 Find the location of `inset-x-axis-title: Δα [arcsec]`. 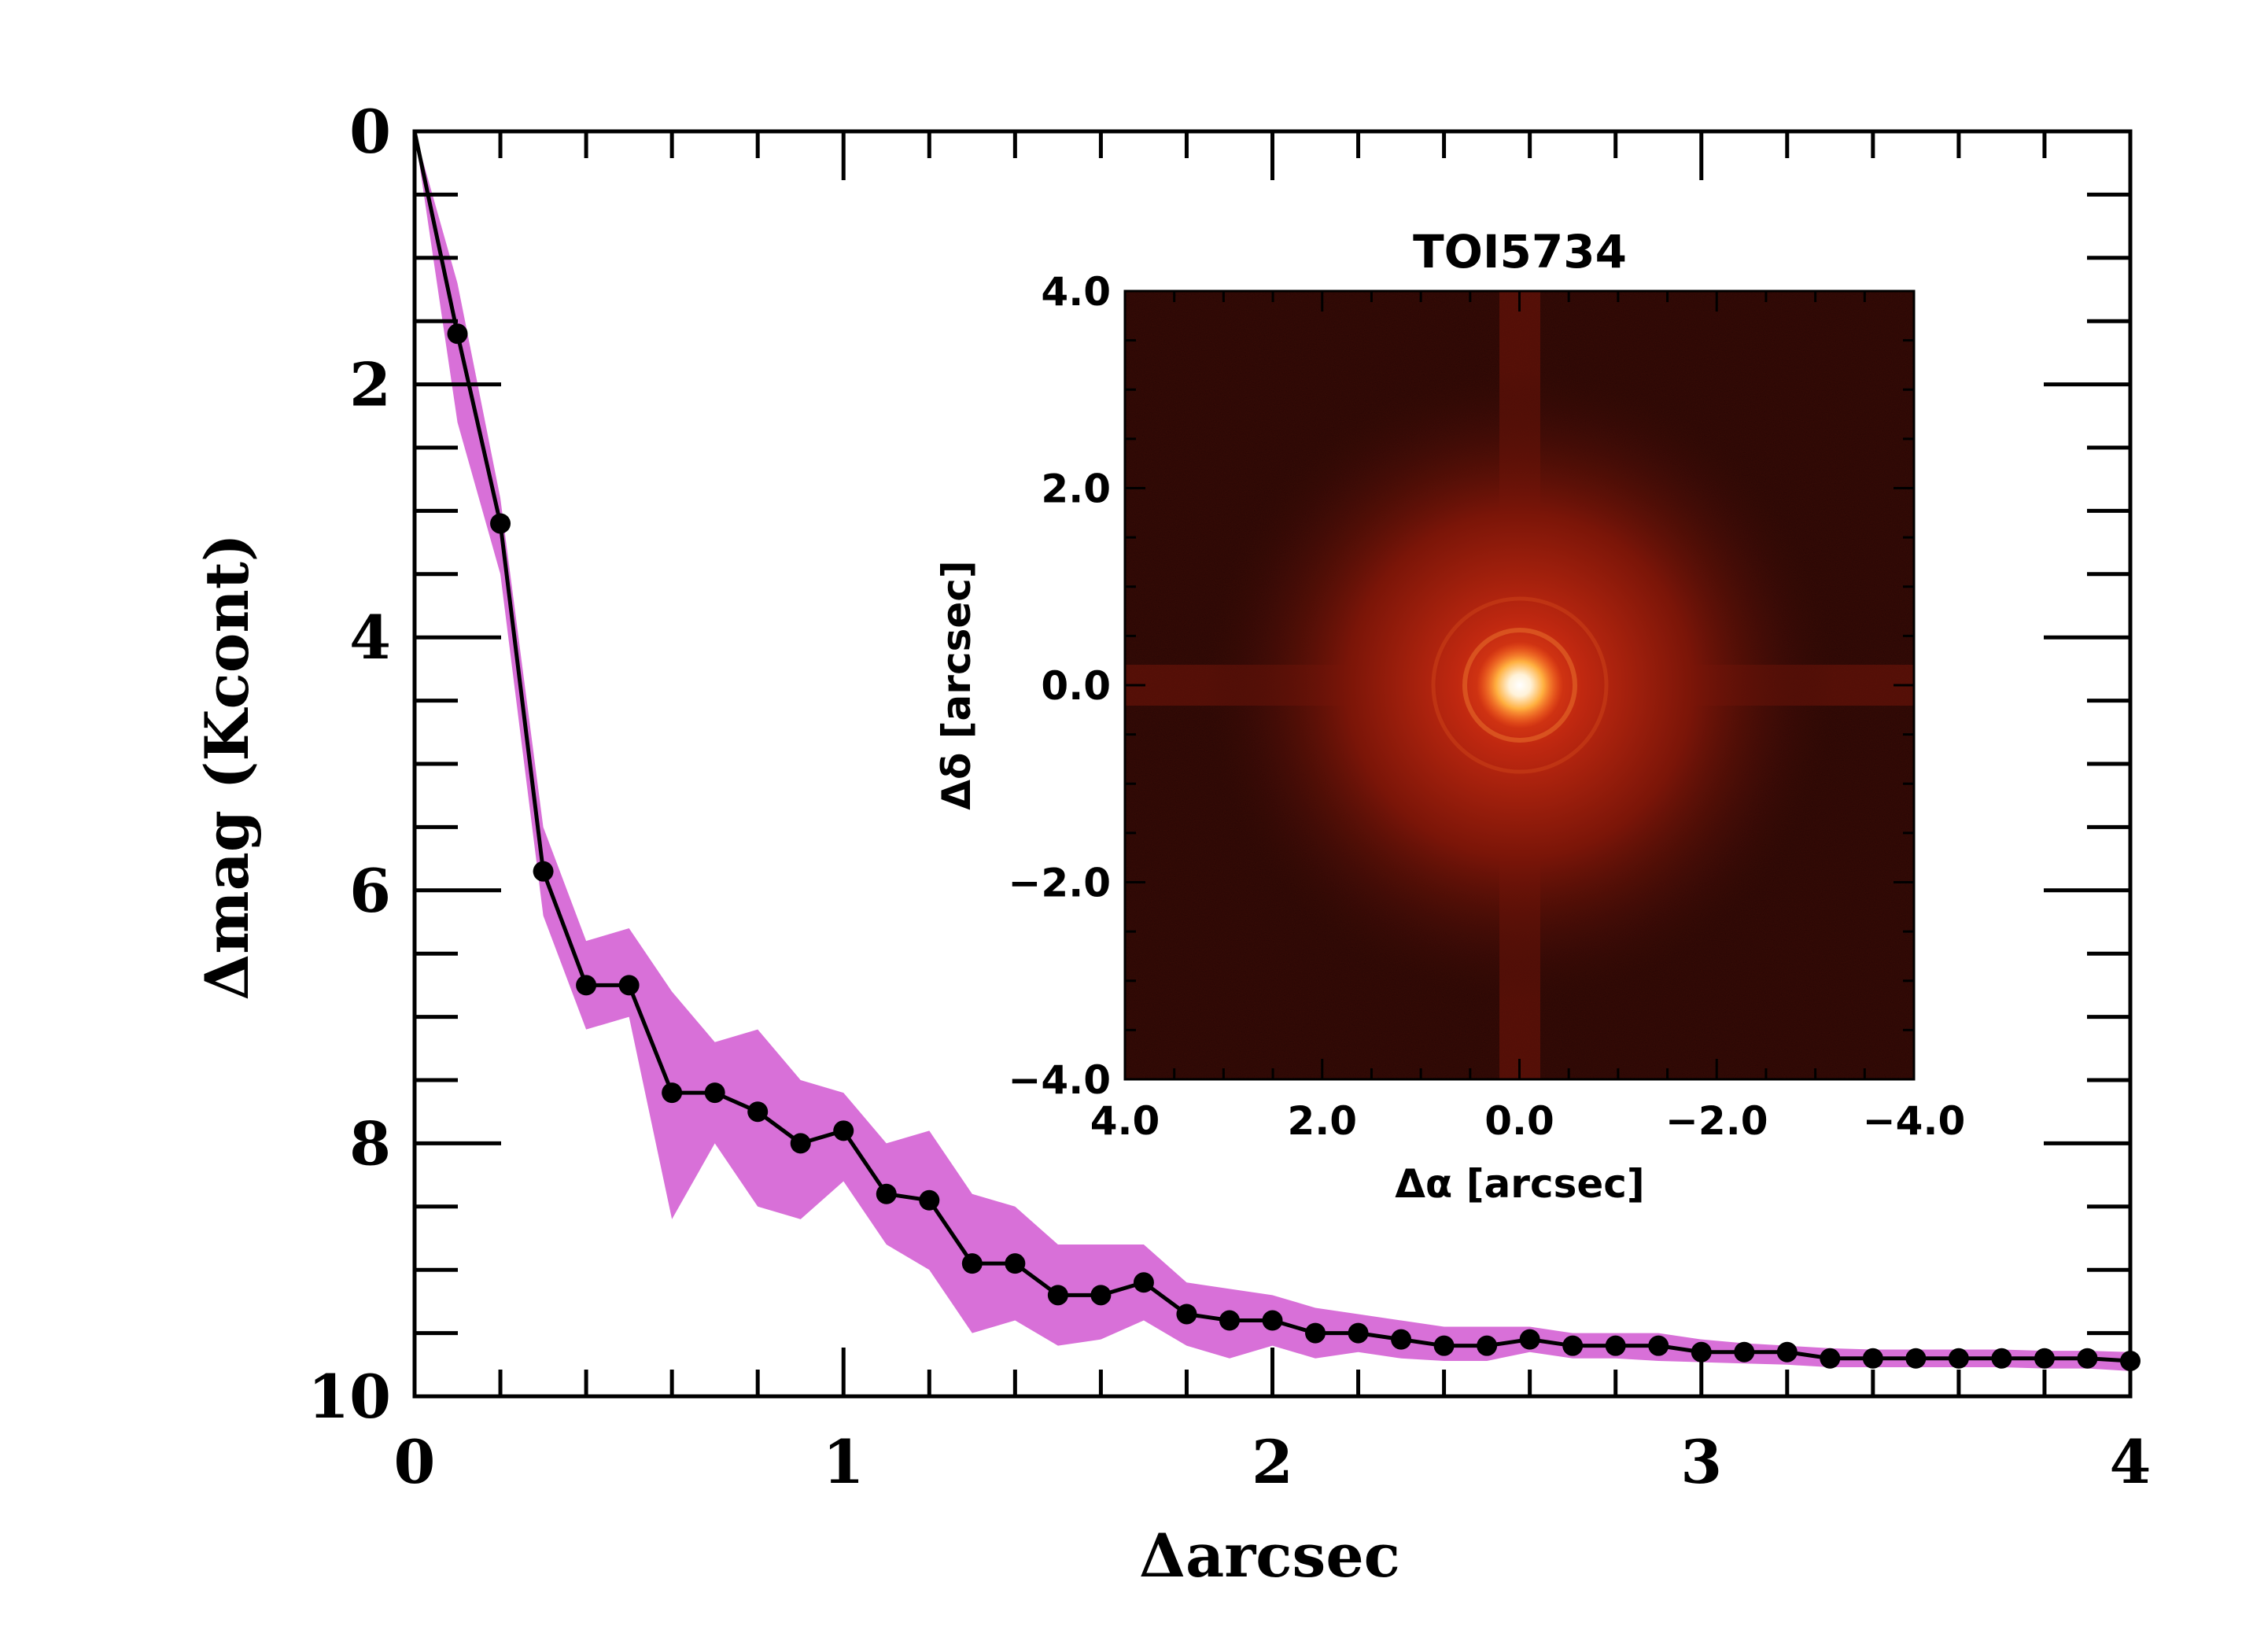

inset-x-axis-title: Δα [arcsec] is located at coordinates (1520, 1184).